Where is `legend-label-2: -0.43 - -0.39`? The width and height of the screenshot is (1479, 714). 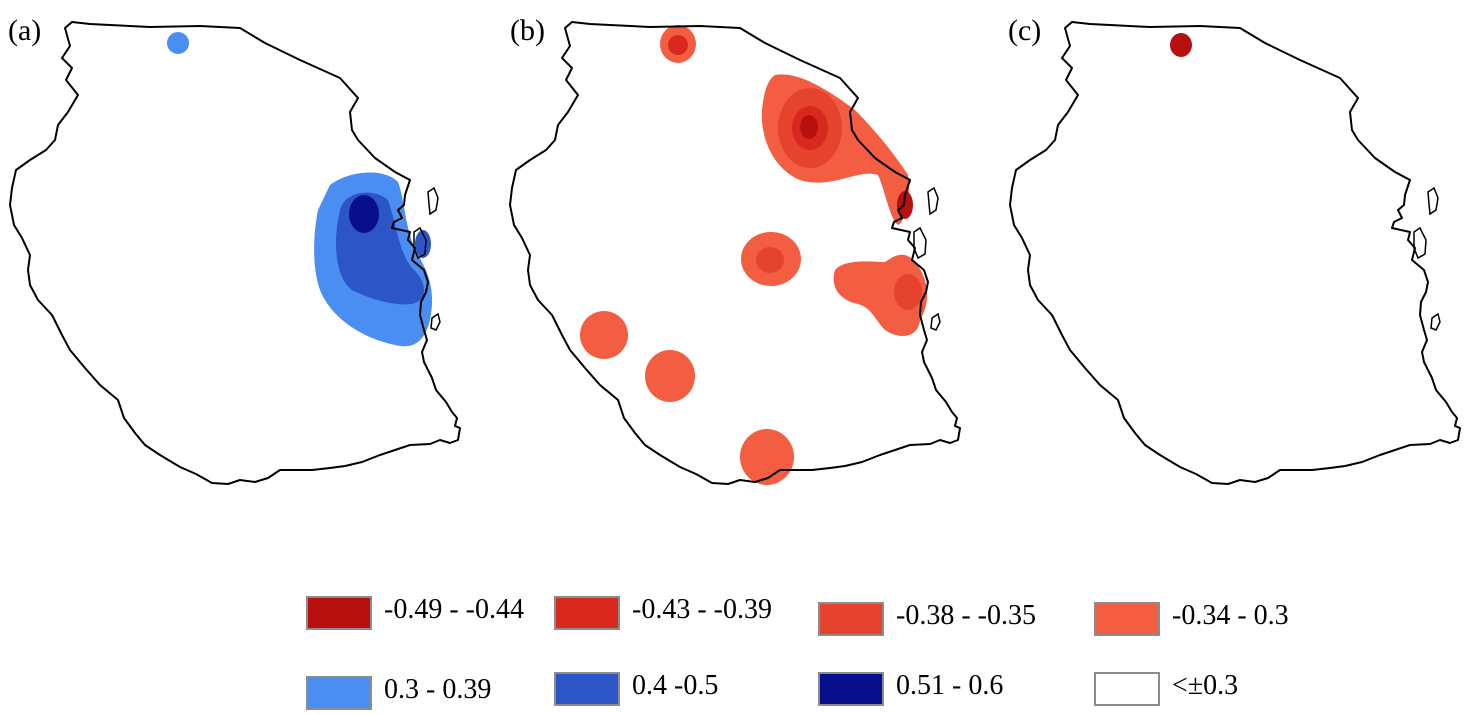 legend-label-2: -0.43 - -0.39 is located at coordinates (702, 609).